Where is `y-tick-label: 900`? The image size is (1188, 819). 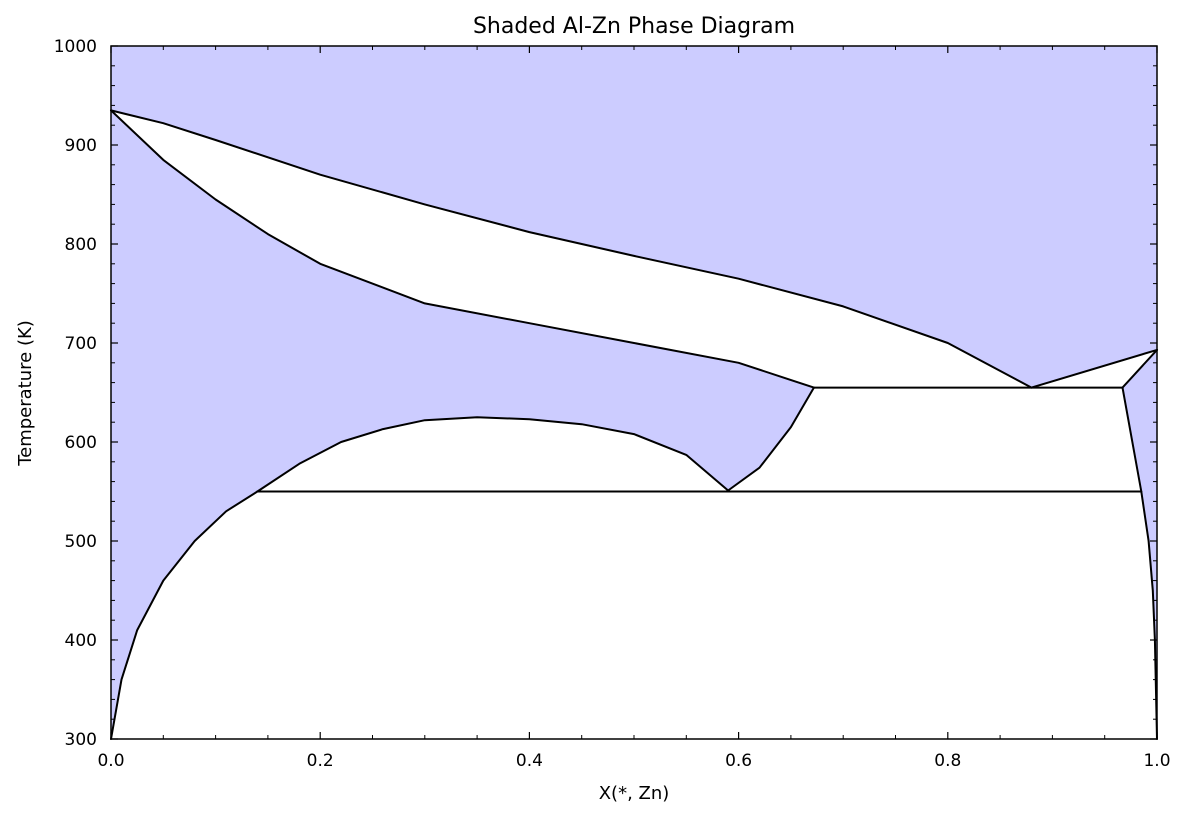
y-tick-label: 900 is located at coordinates (81, 146).